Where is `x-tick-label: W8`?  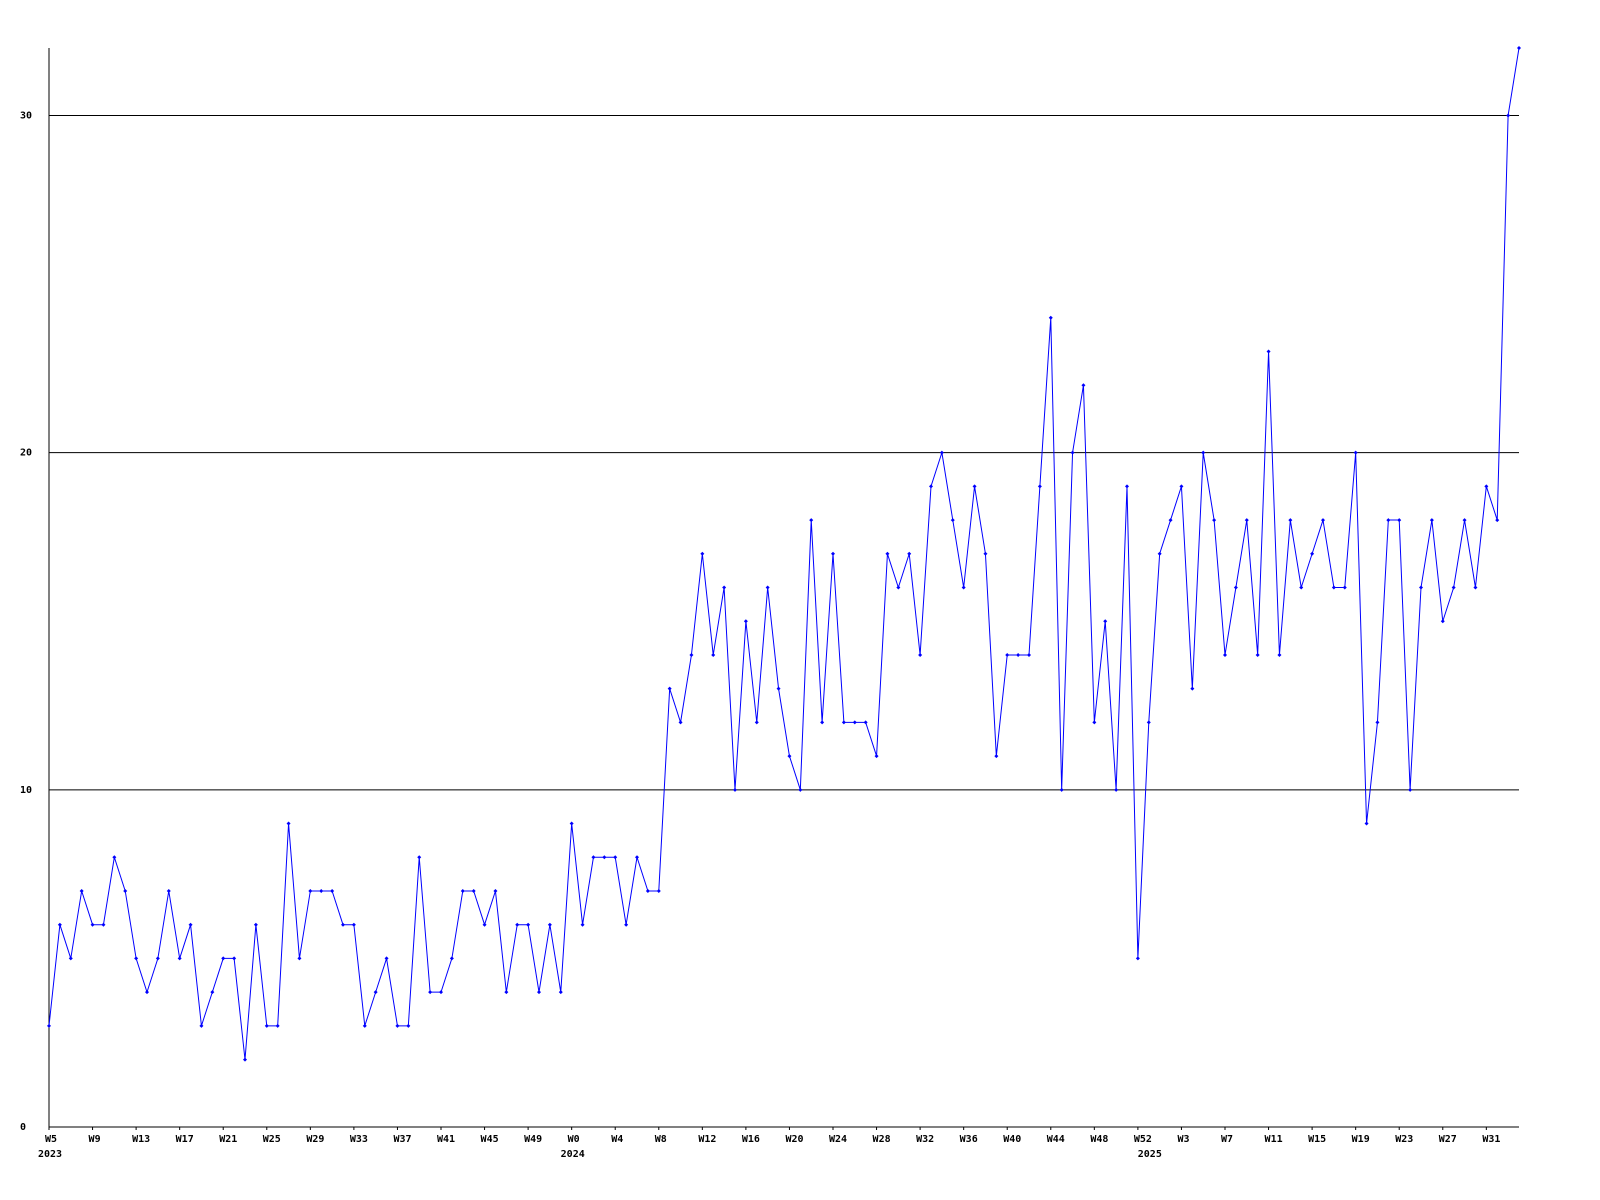 x-tick-label: W8 is located at coordinates (661, 1139).